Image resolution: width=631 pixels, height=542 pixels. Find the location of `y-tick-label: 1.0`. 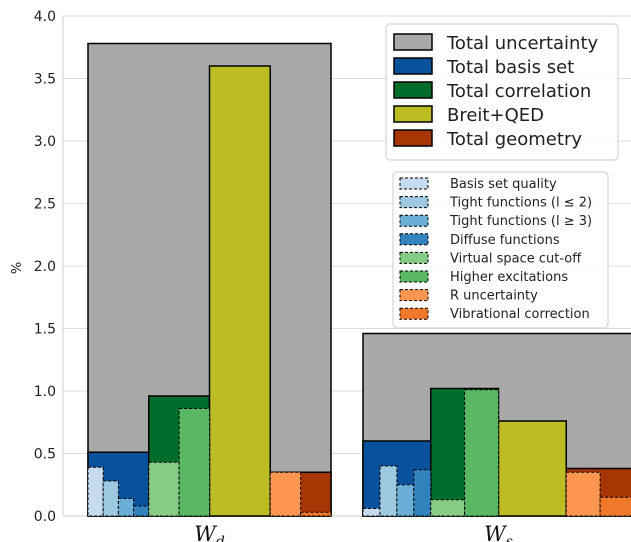

y-tick-label: 1.0 is located at coordinates (45, 392).